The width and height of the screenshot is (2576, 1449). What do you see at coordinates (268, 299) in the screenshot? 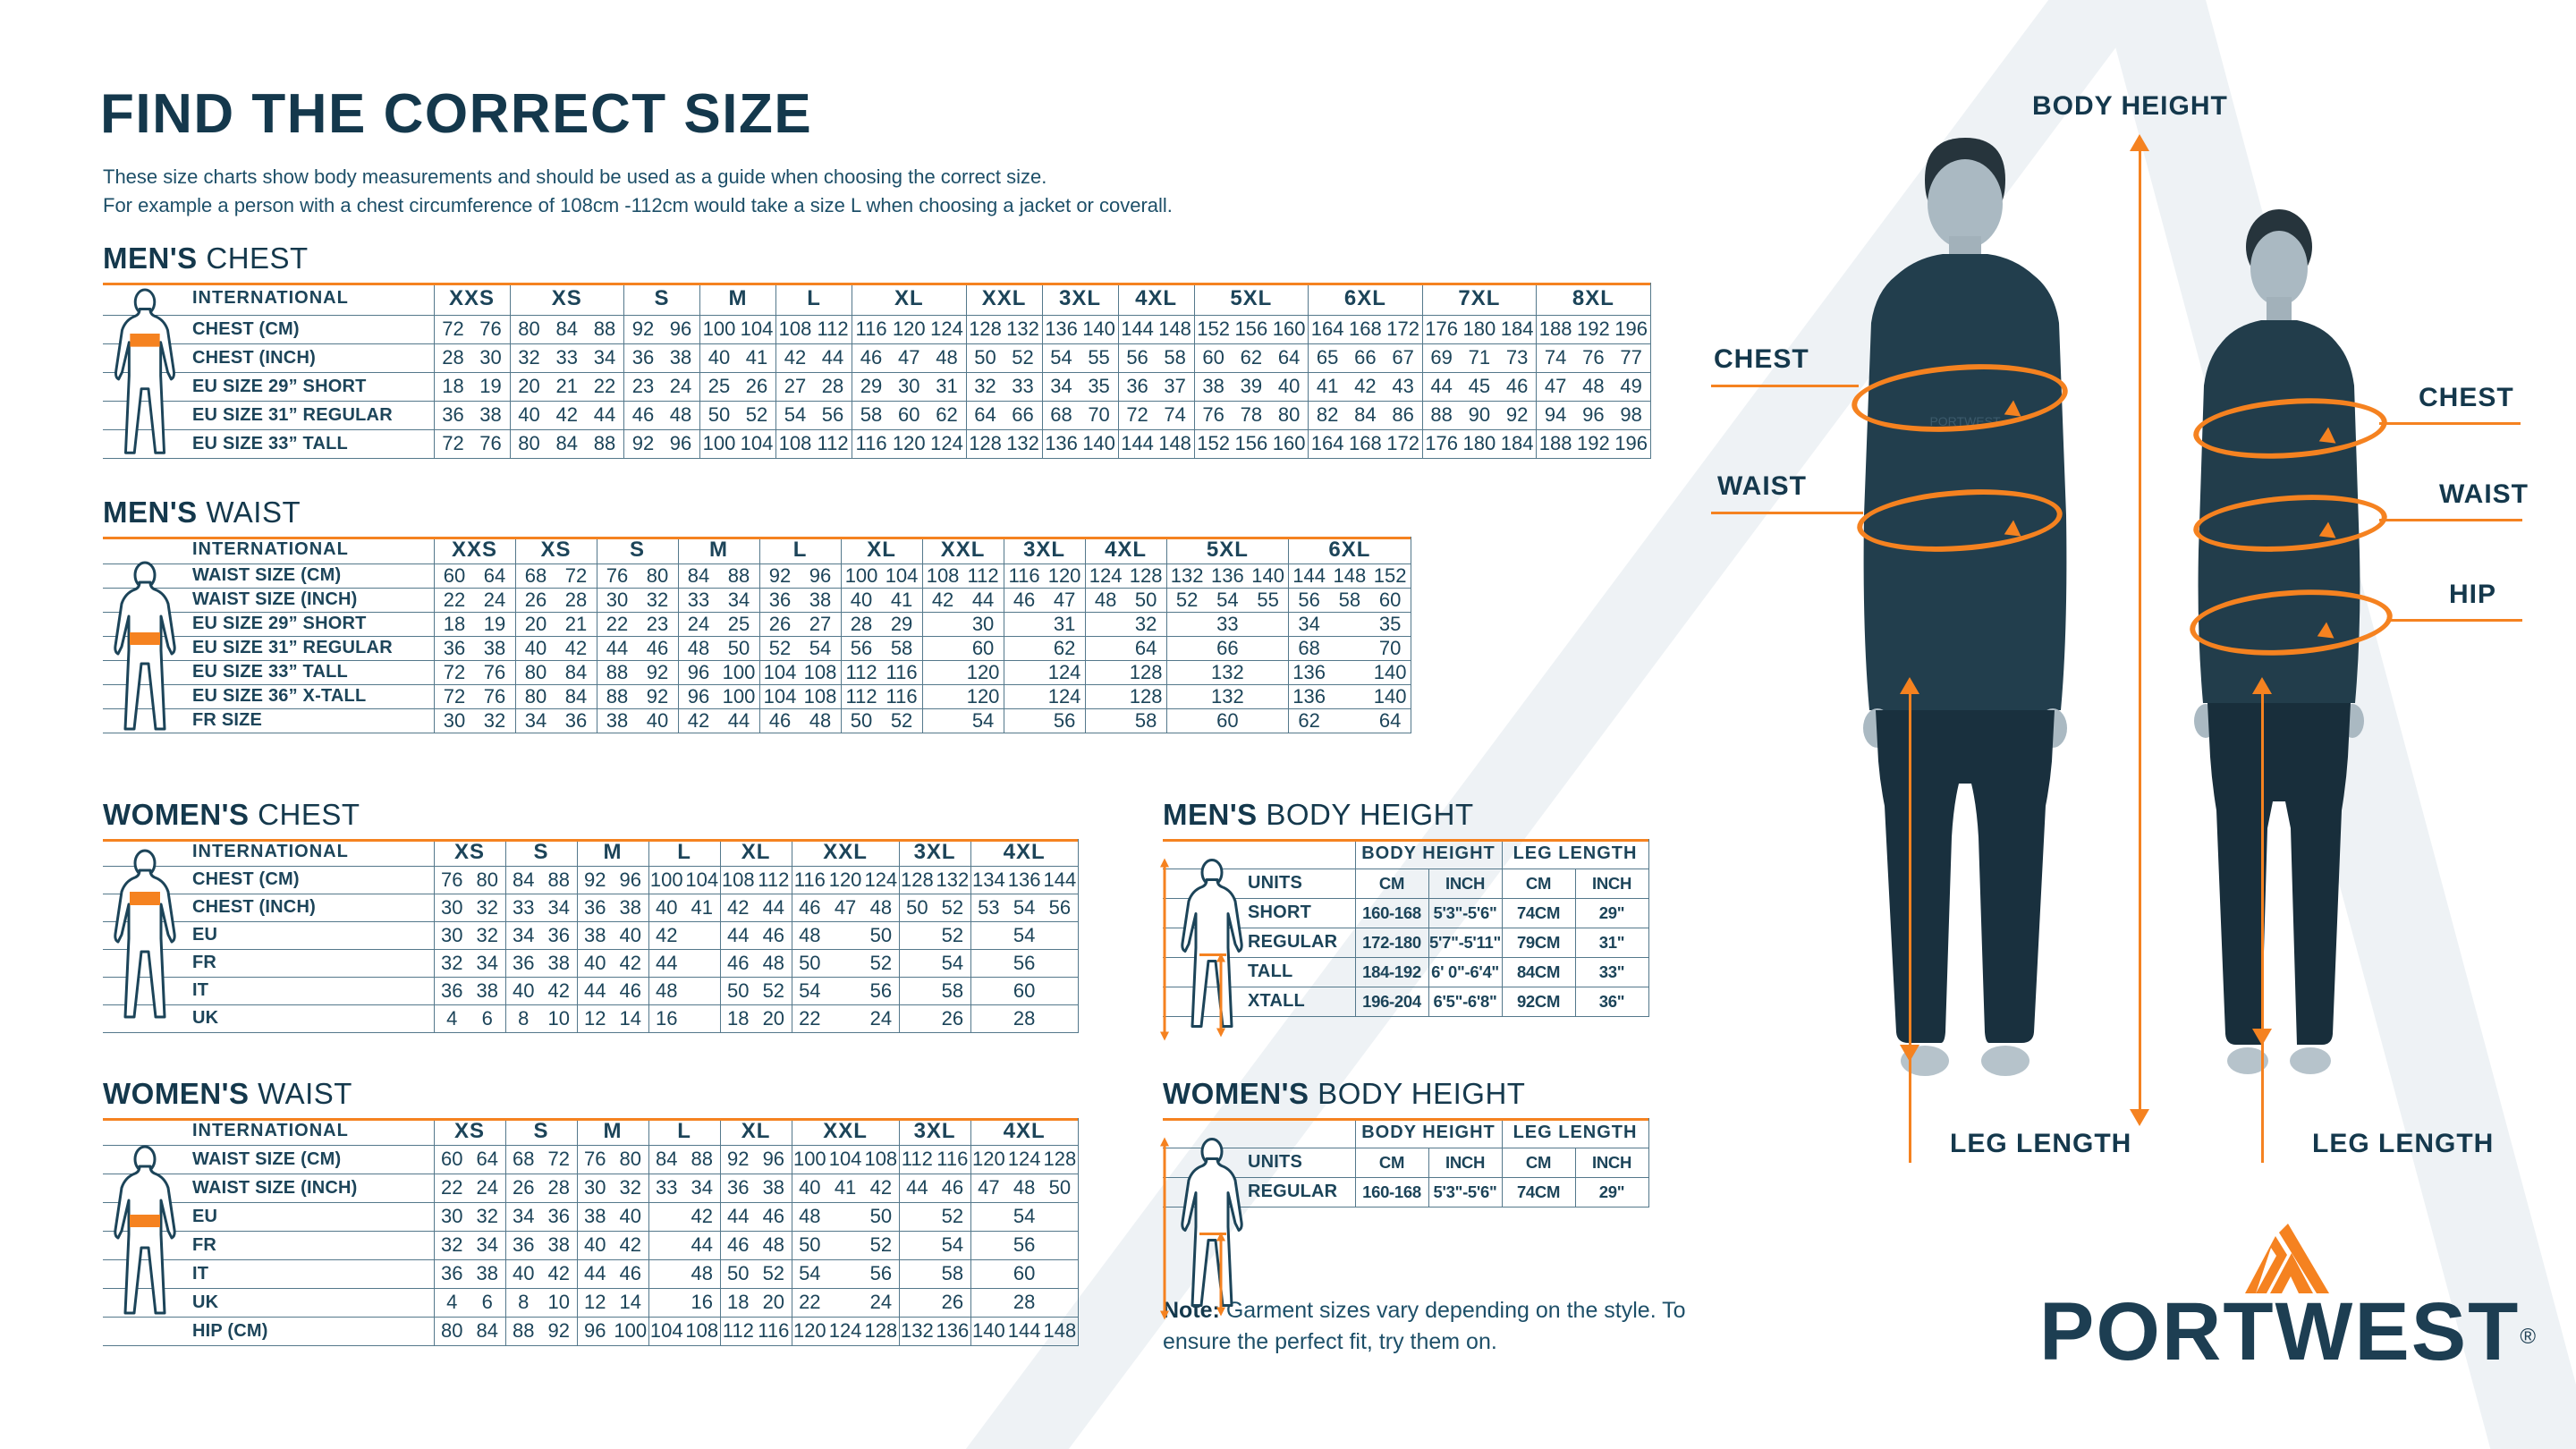
I see `col-header: INTERNATIONAL` at bounding box center [268, 299].